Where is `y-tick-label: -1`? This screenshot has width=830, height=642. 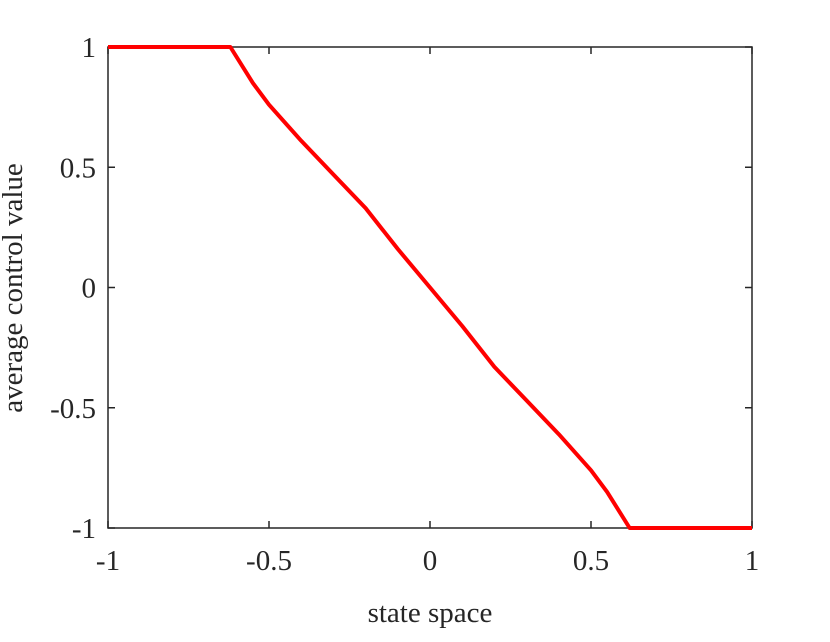 y-tick-label: -1 is located at coordinates (84, 529).